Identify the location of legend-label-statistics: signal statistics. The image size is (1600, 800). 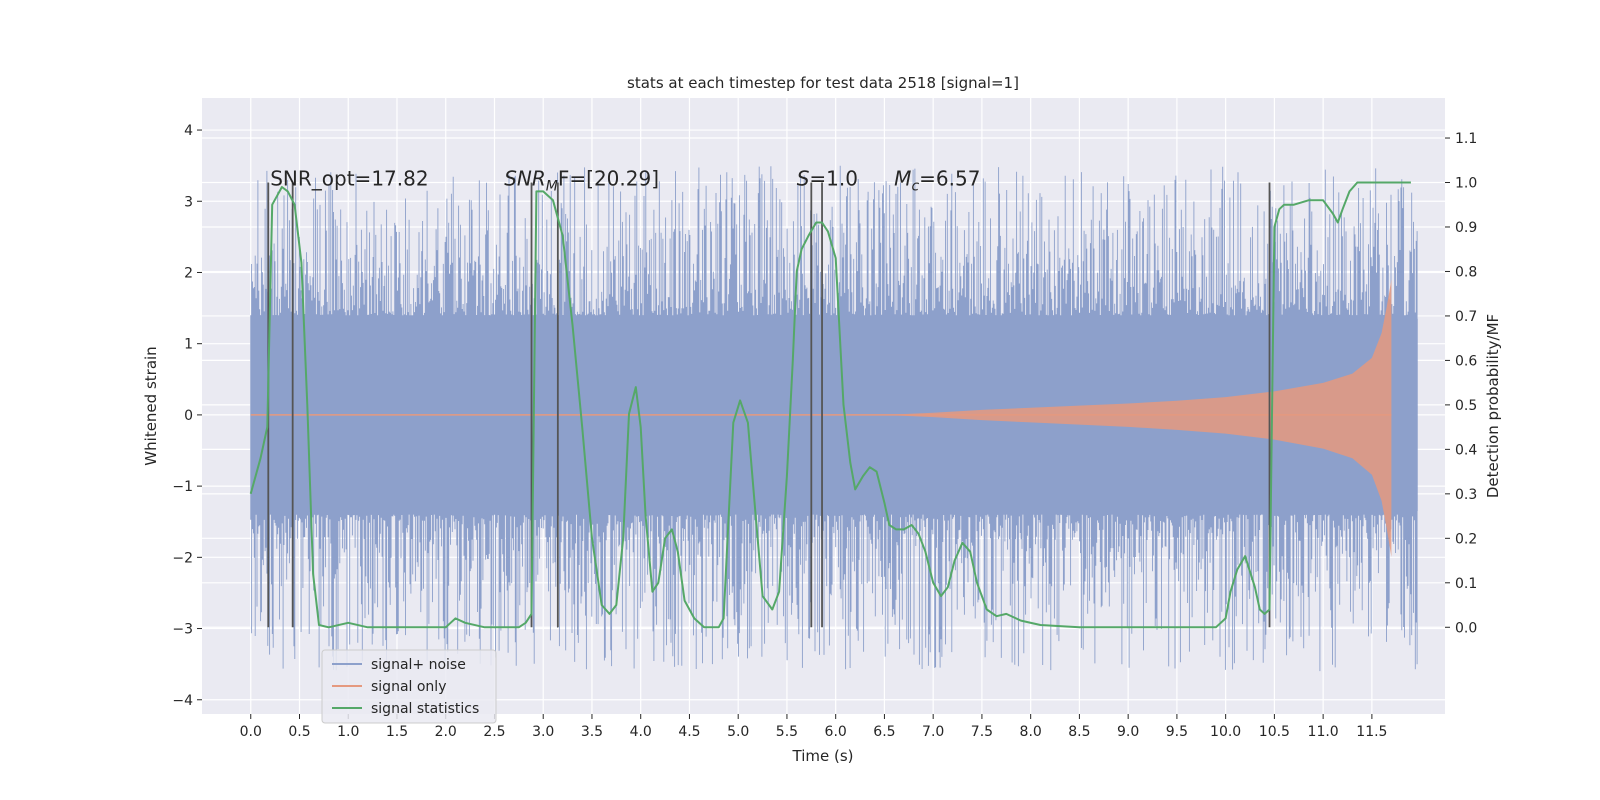
(425, 709).